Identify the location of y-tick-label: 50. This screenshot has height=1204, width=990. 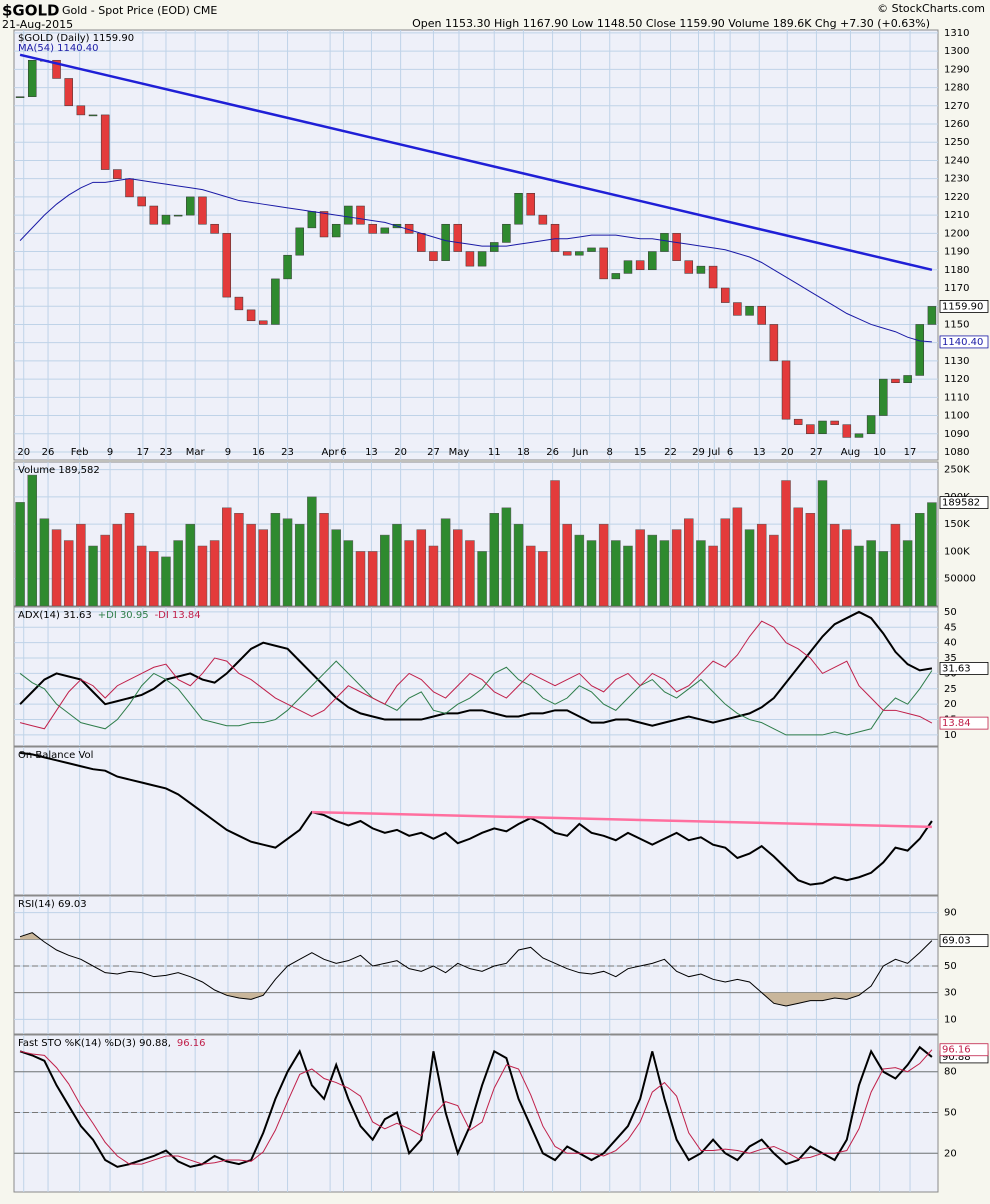
(950, 612).